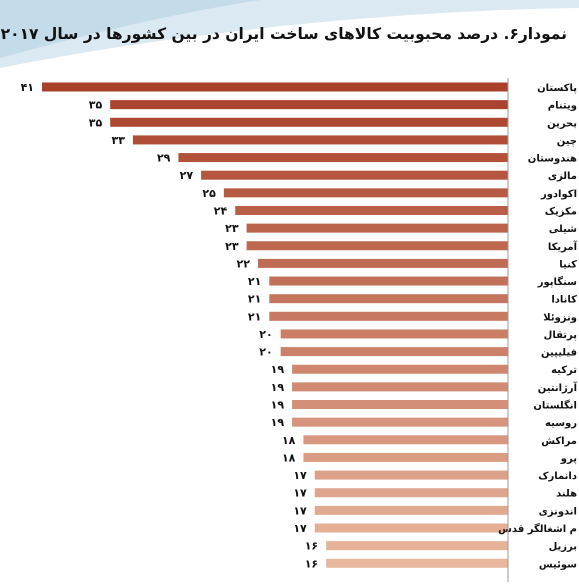 Image resolution: width=579 pixels, height=584 pixels. What do you see at coordinates (563, 229) in the screenshot?
I see `category-label: شیلی` at bounding box center [563, 229].